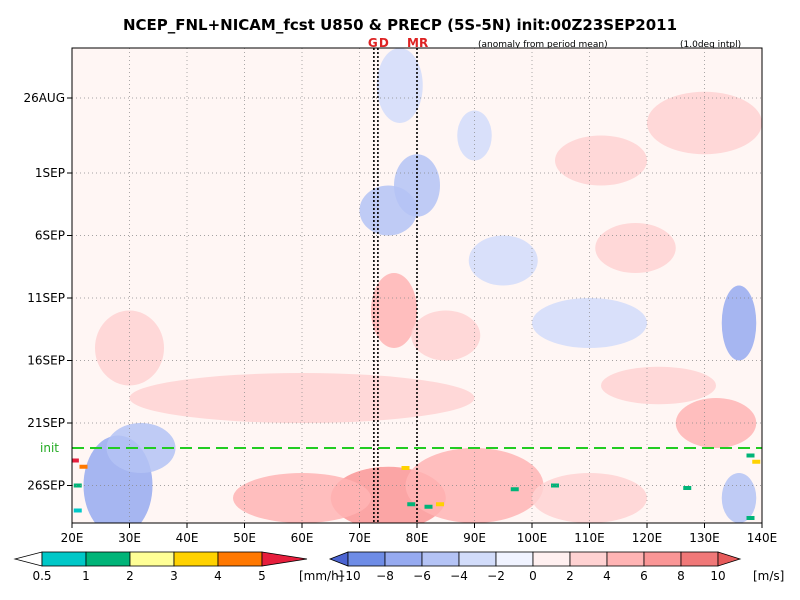 This screenshot has height=600, width=800. Describe the element at coordinates (704, 538) in the screenshot. I see `x-tick-label: 130E` at that location.